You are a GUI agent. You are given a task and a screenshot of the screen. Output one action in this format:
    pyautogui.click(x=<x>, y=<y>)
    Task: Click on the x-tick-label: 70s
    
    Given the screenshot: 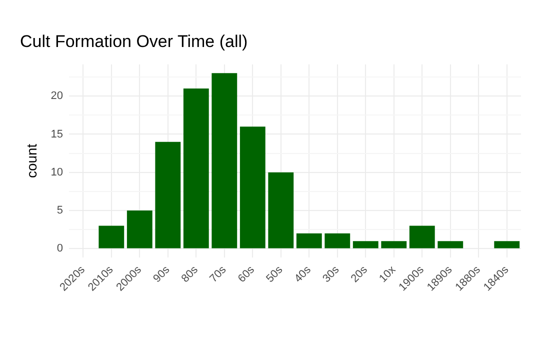 What is the action you would take?
    pyautogui.click(x=219, y=274)
    